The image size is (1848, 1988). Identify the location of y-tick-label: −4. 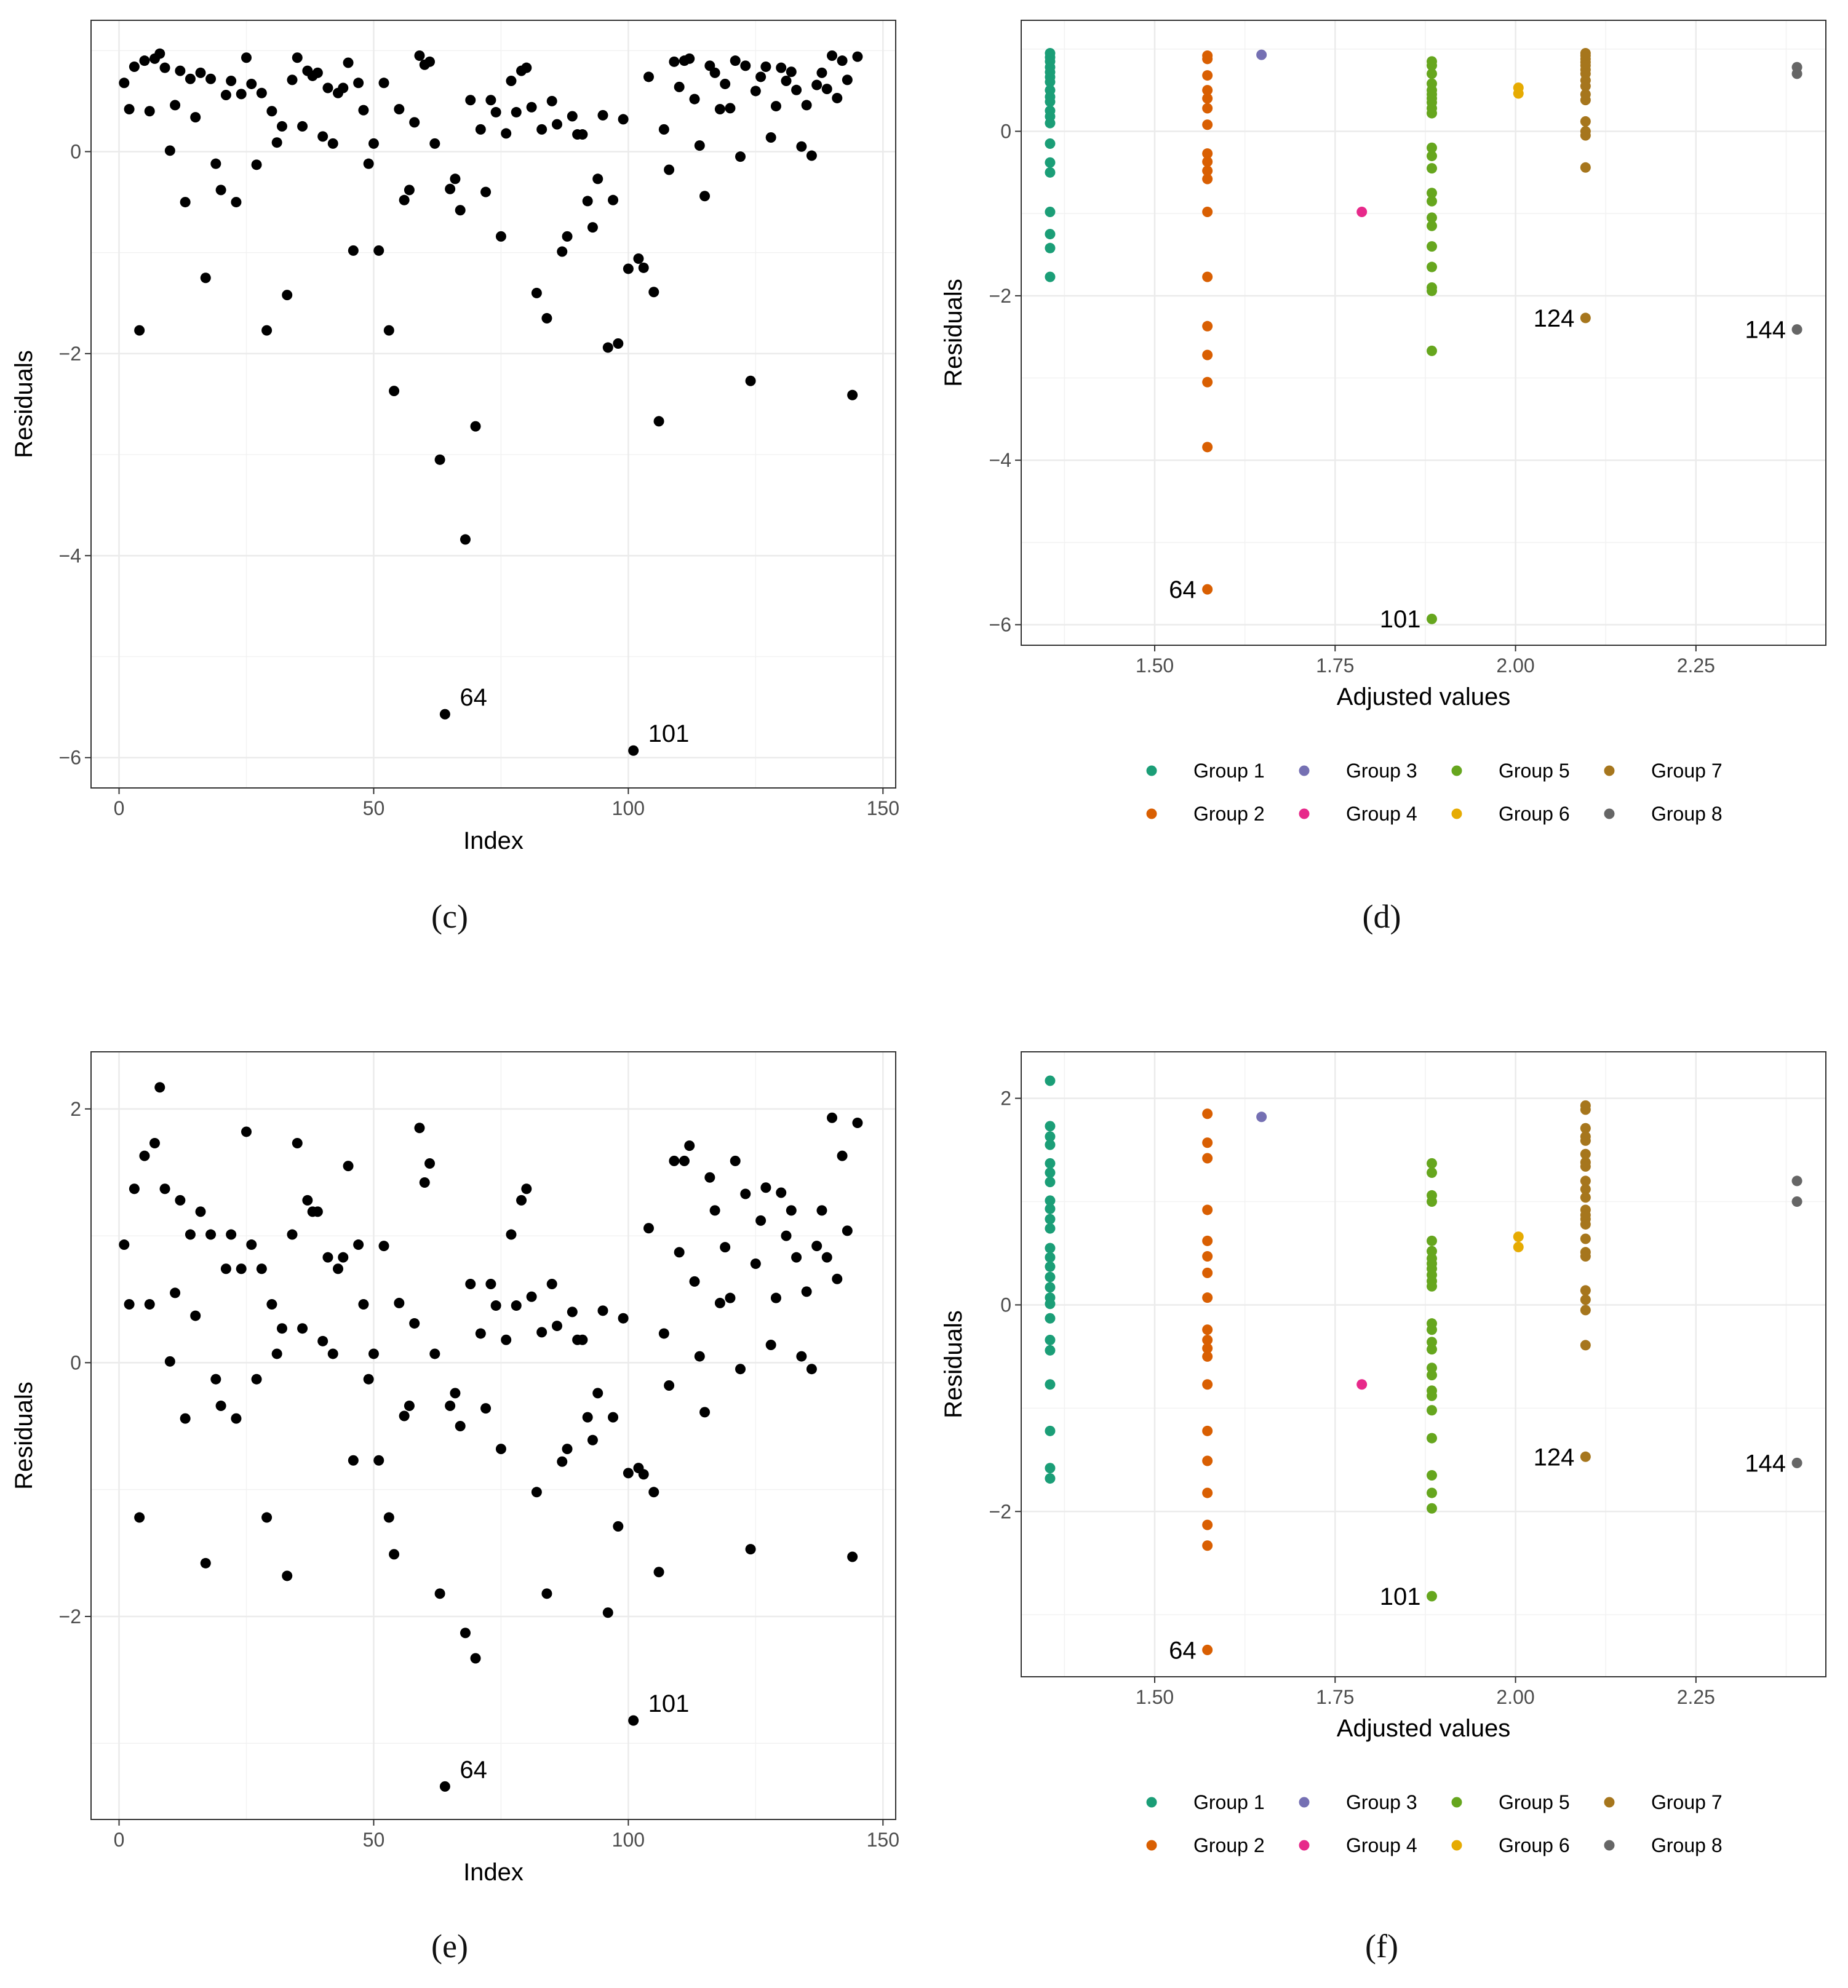
(1000, 460).